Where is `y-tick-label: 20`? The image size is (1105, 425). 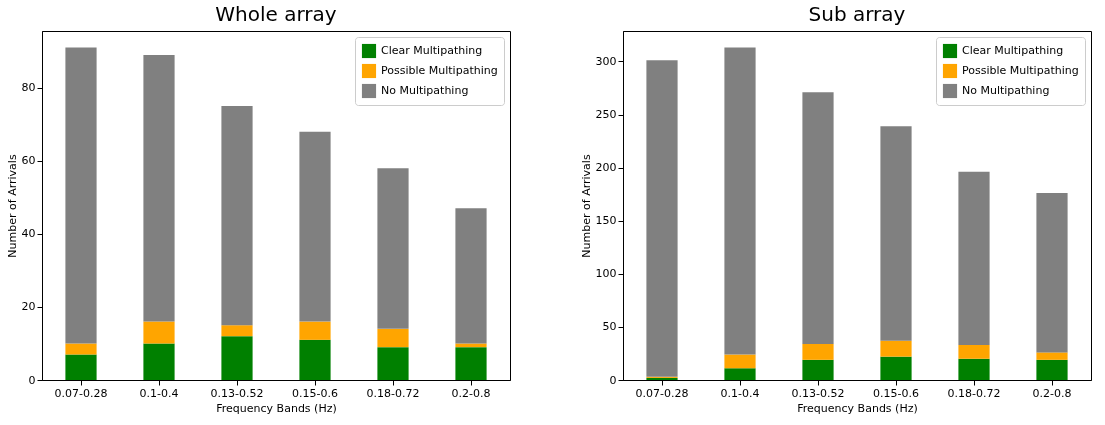
y-tick-label: 20 is located at coordinates (28, 307).